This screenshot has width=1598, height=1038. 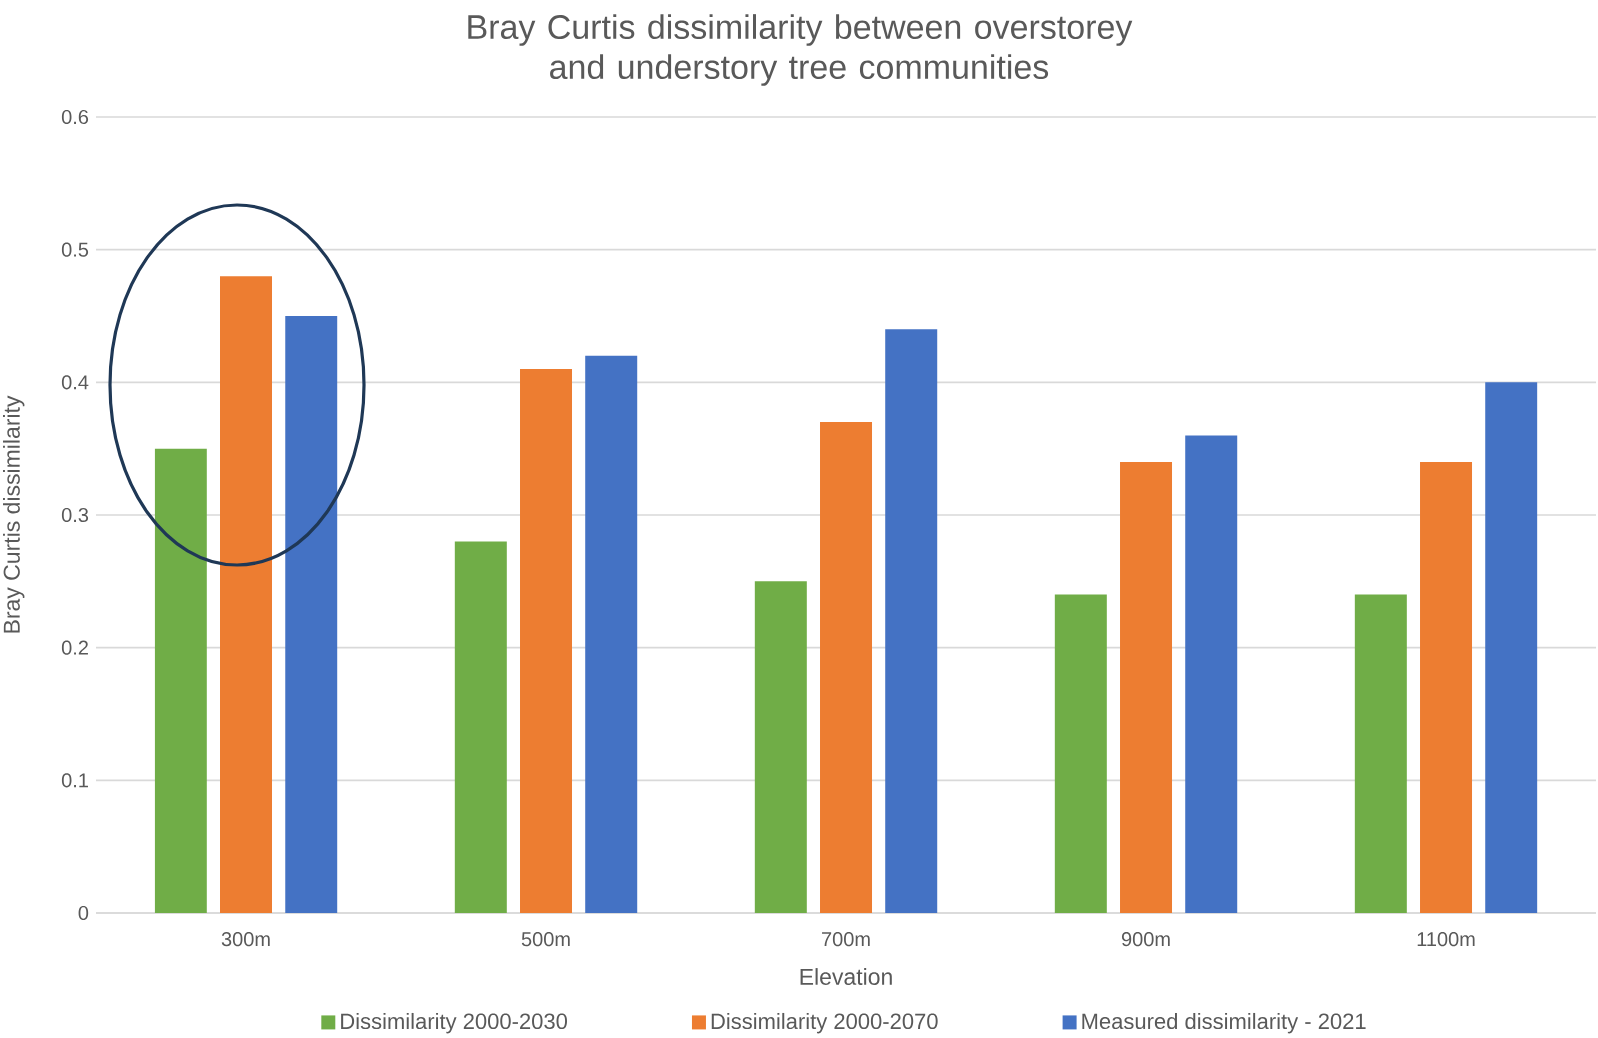 I want to click on x-tick-label: 700m, so click(x=846, y=939).